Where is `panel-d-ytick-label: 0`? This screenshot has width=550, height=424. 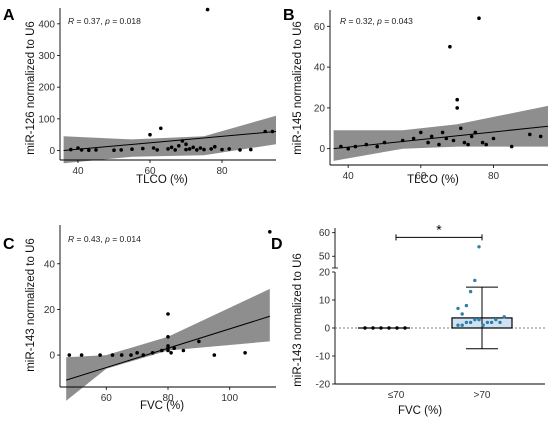 panel-d-ytick-label: 0 is located at coordinates (327, 329).